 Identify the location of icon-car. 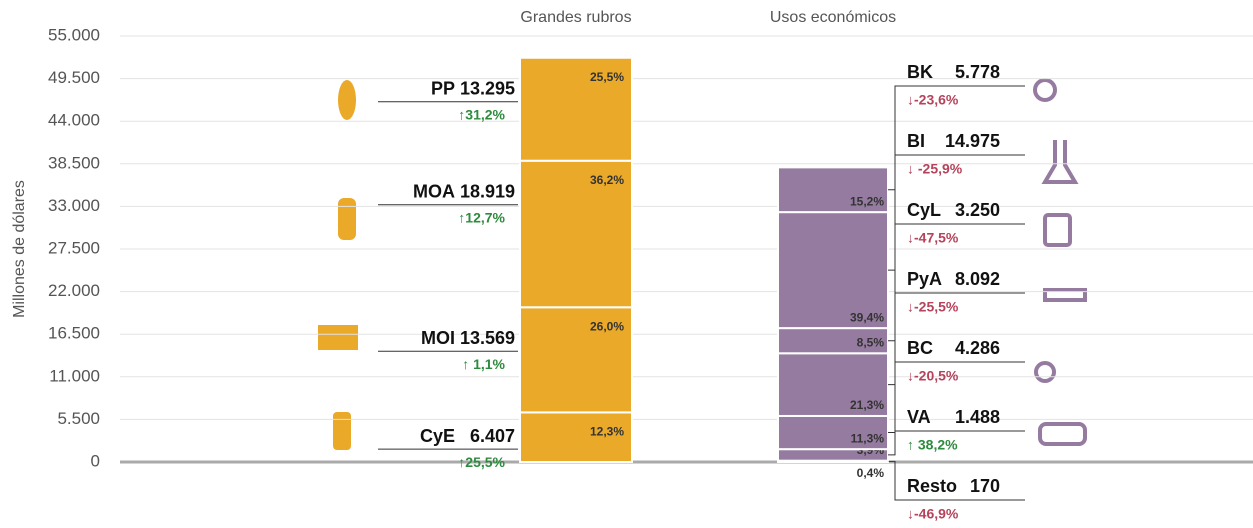
(1062, 434).